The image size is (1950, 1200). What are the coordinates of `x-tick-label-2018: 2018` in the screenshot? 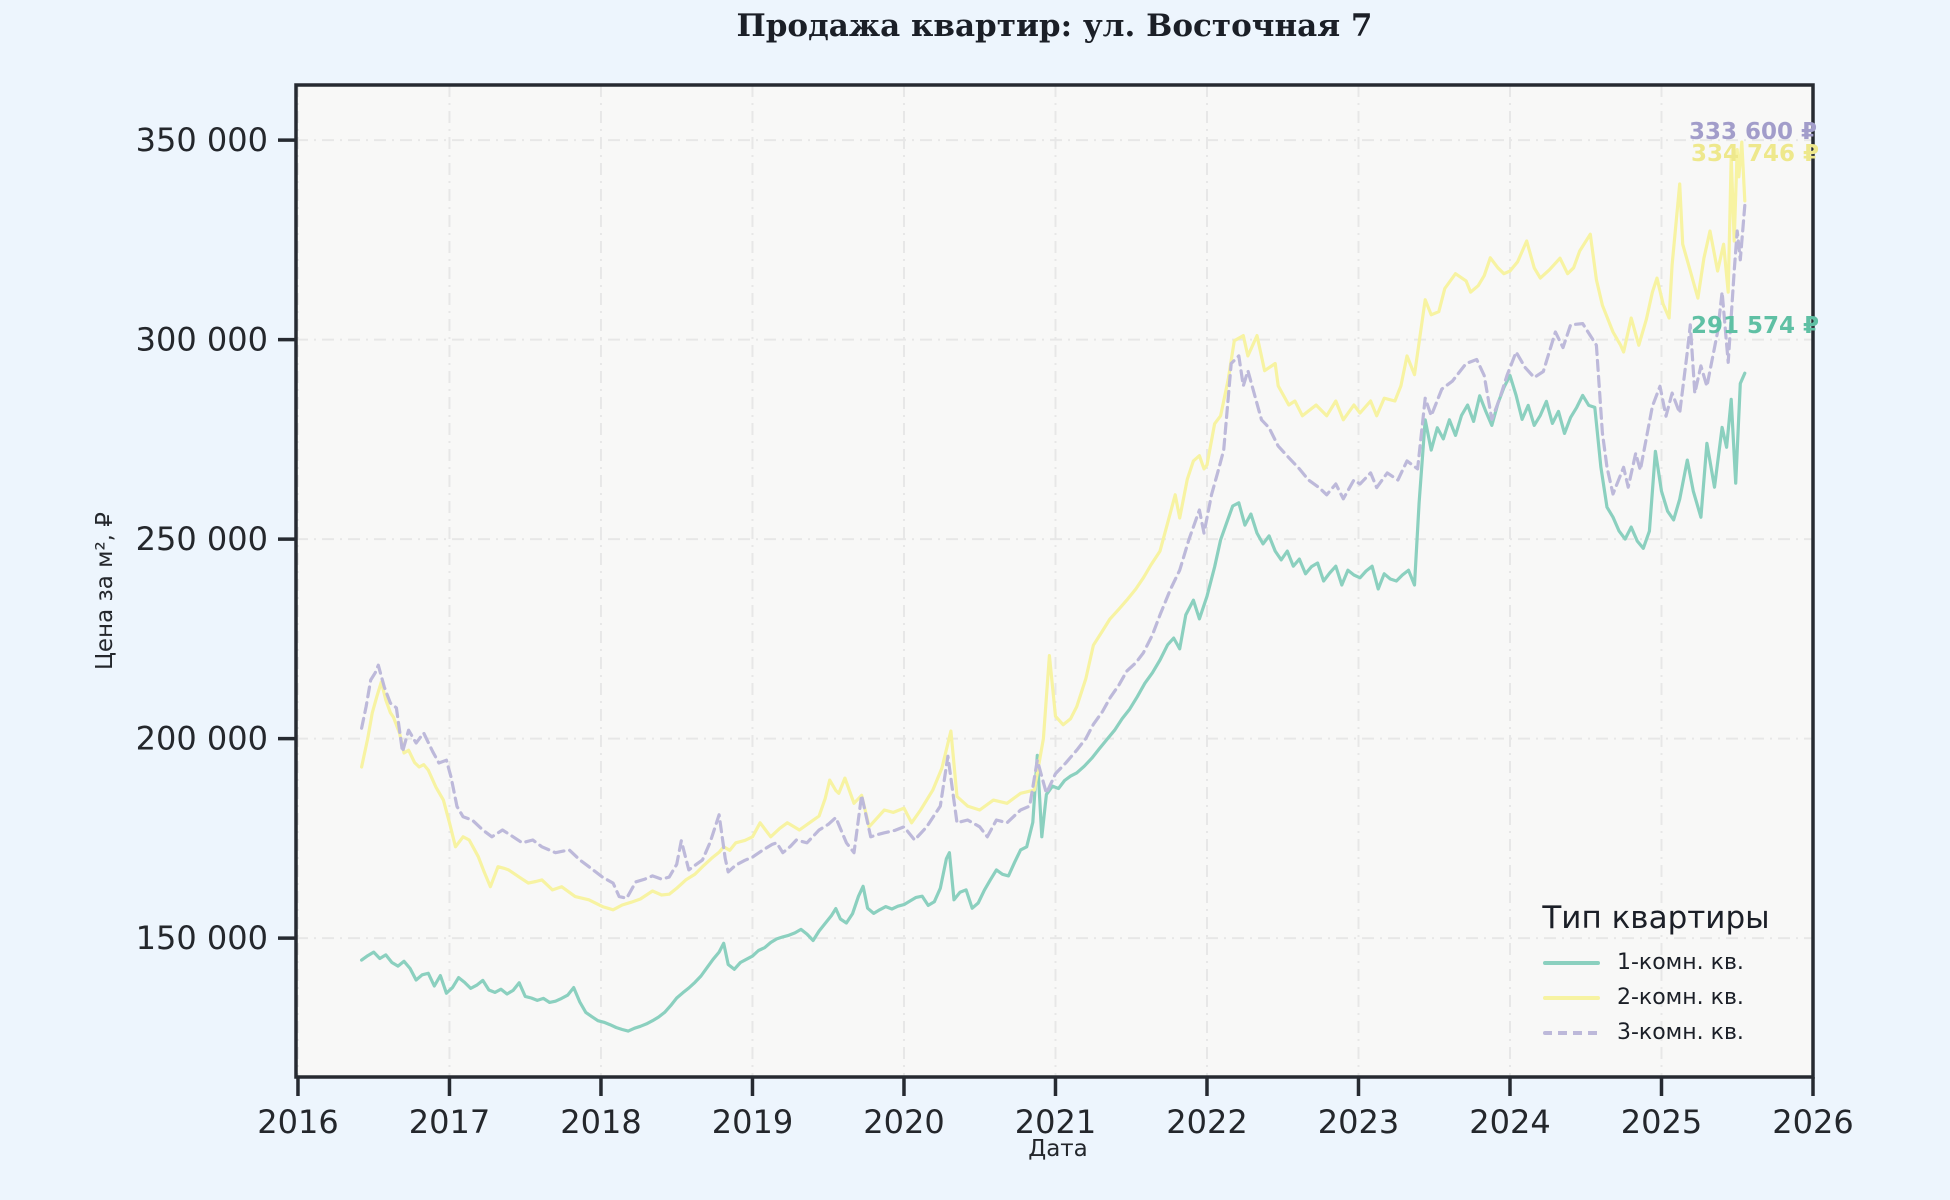 It's located at (600, 1122).